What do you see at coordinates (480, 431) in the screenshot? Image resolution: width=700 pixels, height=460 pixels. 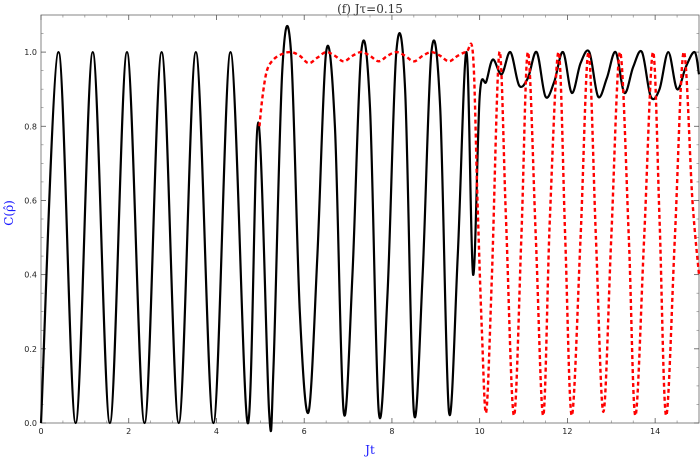 I see `x-tick-label: 10` at bounding box center [480, 431].